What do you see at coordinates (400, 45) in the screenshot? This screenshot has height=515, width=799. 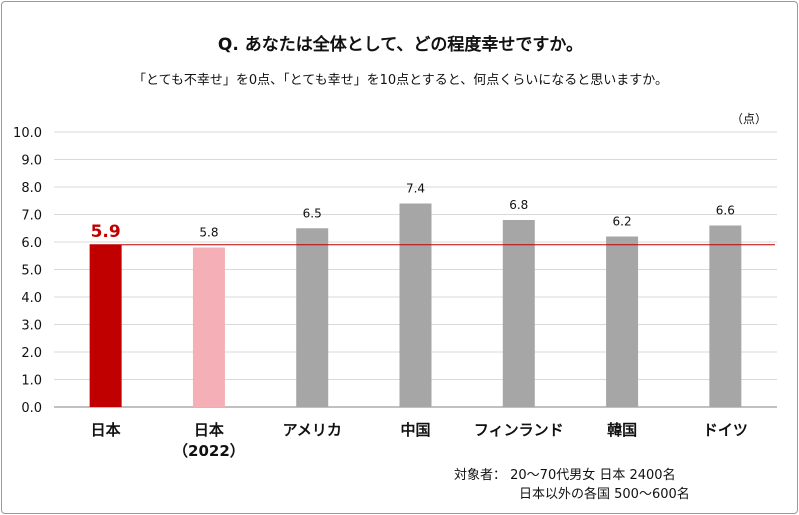 I see `chart-title: Q. あなたは全体として、どの程度幸せですか。` at bounding box center [400, 45].